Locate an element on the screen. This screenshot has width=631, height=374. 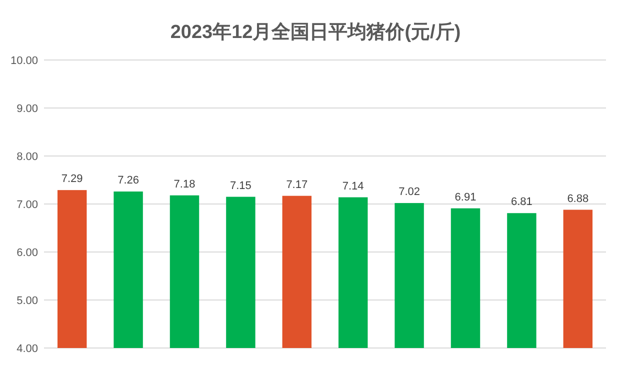
y-tick-label: 10.00 is located at coordinates (24, 61).